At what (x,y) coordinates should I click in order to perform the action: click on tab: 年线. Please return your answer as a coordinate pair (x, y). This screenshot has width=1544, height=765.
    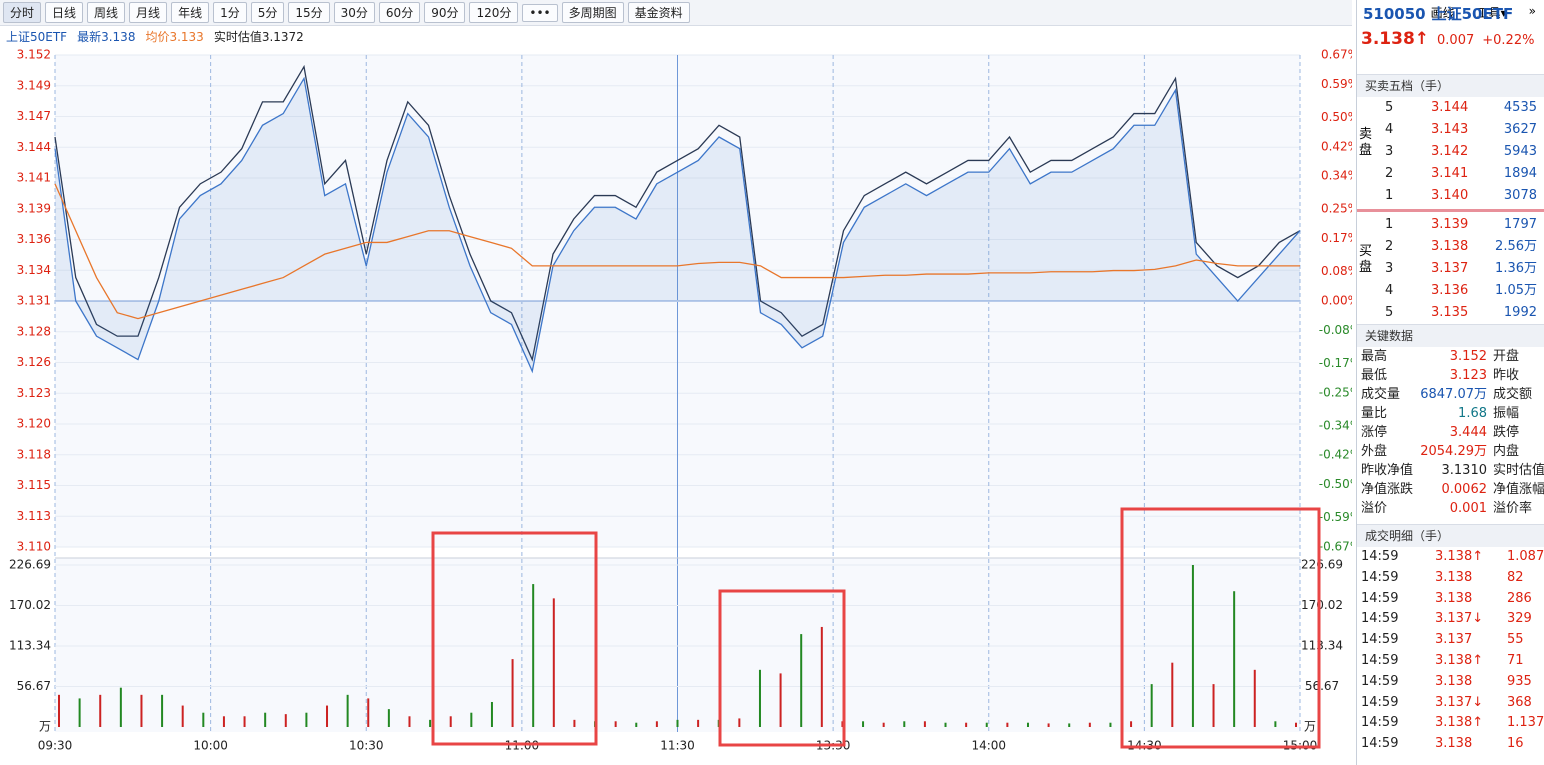
    Looking at the image, I should click on (190, 12).